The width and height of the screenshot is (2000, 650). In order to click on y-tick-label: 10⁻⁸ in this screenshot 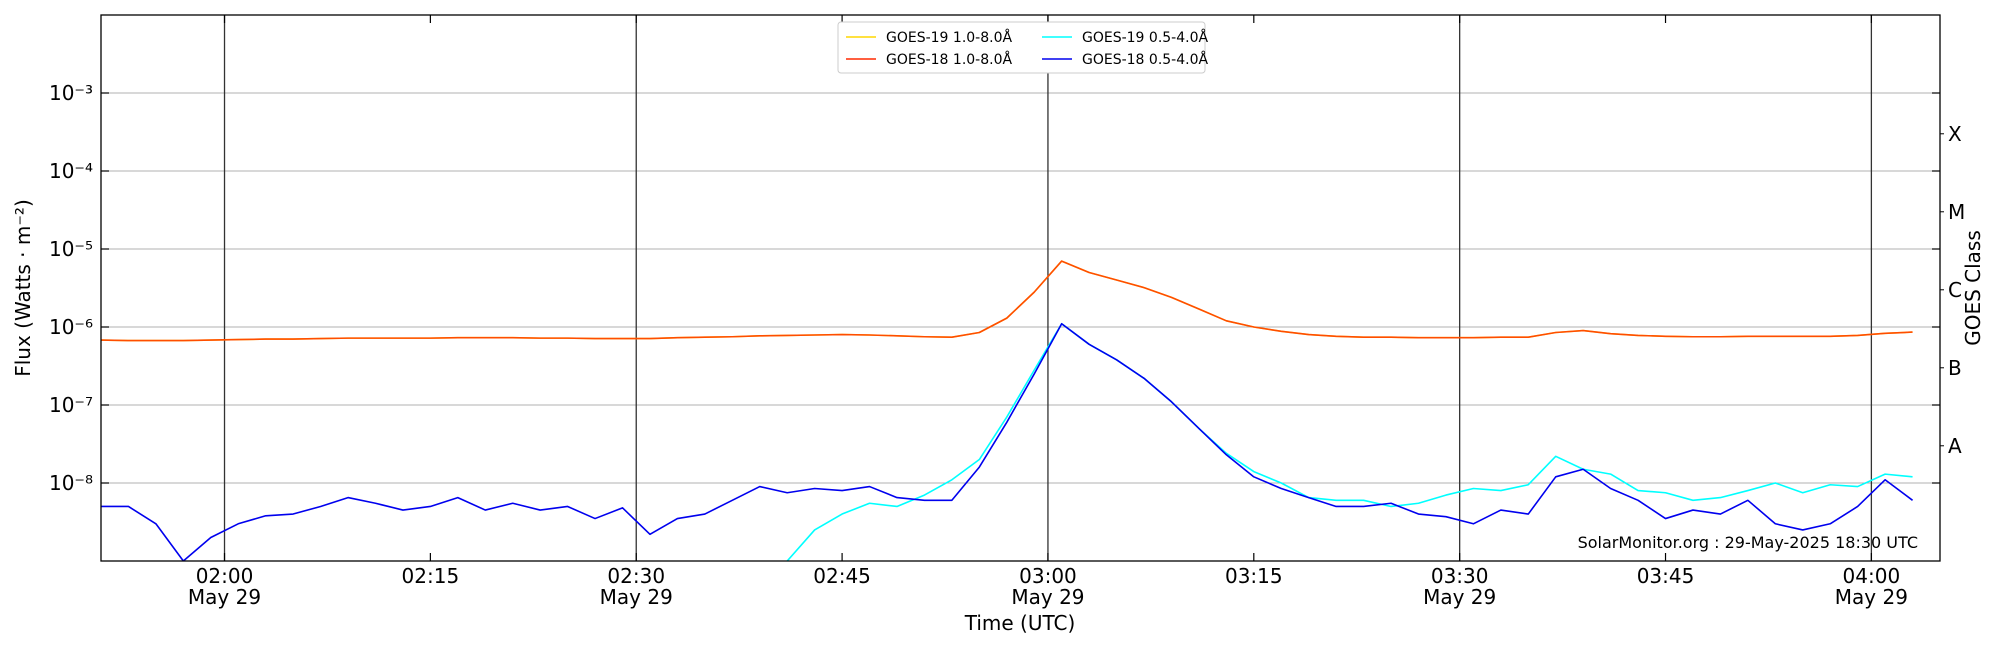, I will do `click(71, 483)`.